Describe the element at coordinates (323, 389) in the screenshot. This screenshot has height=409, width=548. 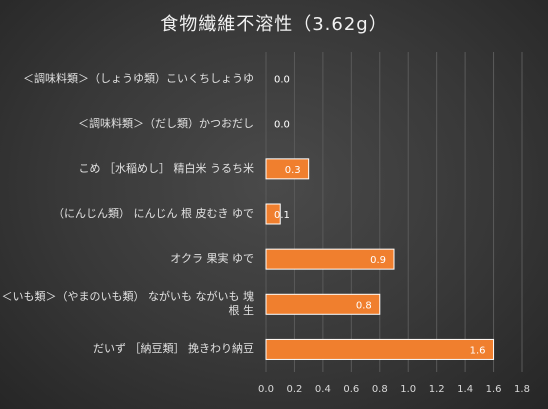
I see `x-tick-label: 0.4` at that location.